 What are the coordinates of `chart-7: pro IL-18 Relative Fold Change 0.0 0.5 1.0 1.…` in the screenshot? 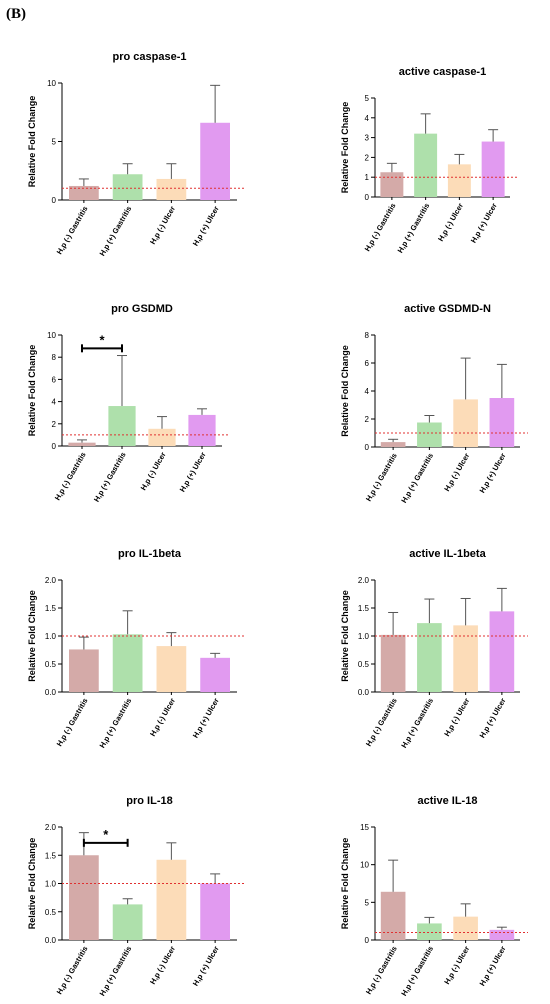 It's located at (136, 896).